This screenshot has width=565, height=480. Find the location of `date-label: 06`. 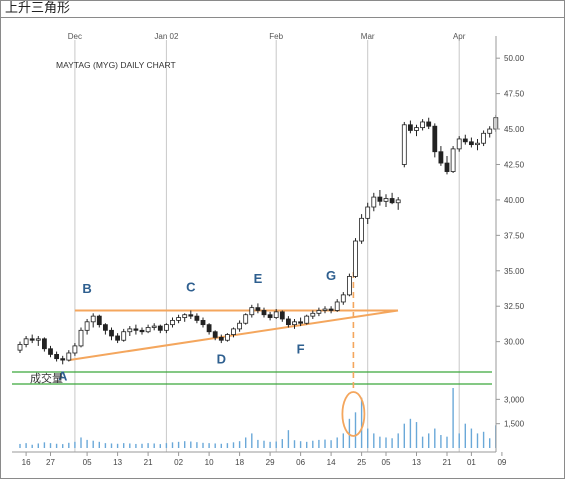

date-label: 06 is located at coordinates (300, 462).